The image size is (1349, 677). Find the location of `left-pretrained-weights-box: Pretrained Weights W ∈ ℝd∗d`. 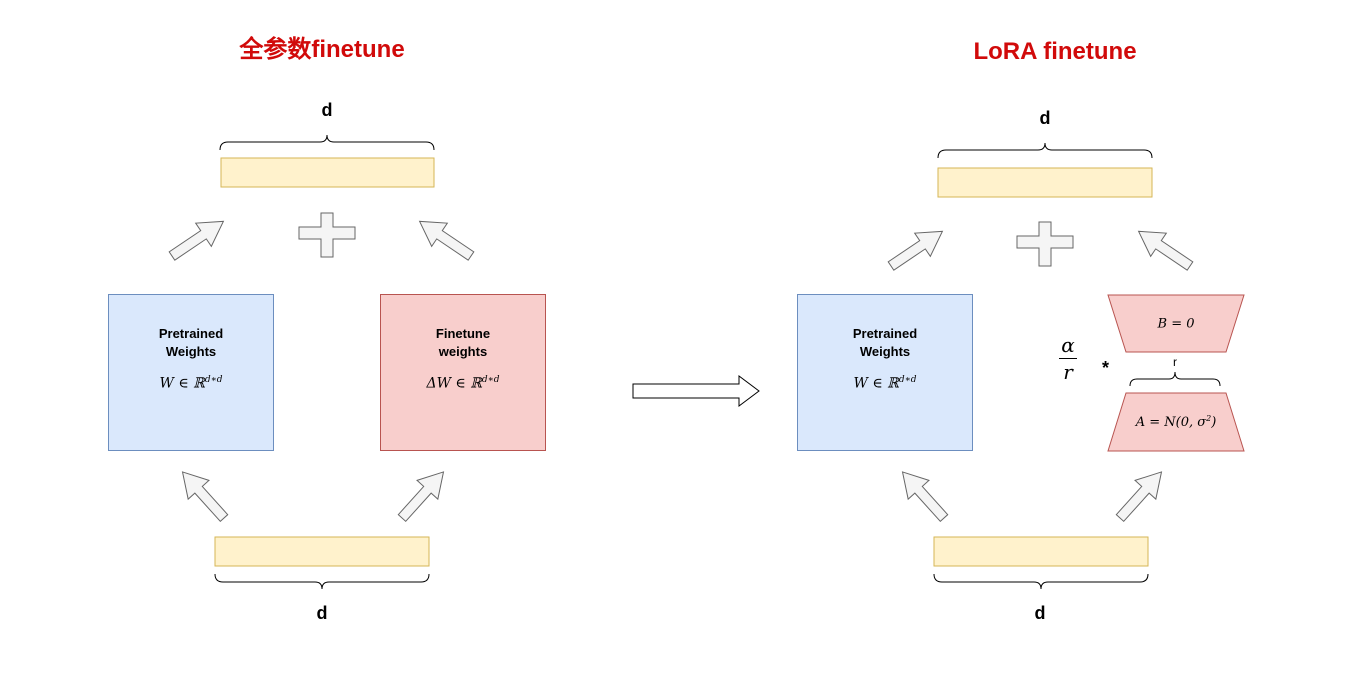

left-pretrained-weights-box: Pretrained Weights W ∈ ℝd∗d is located at coordinates (191, 372).